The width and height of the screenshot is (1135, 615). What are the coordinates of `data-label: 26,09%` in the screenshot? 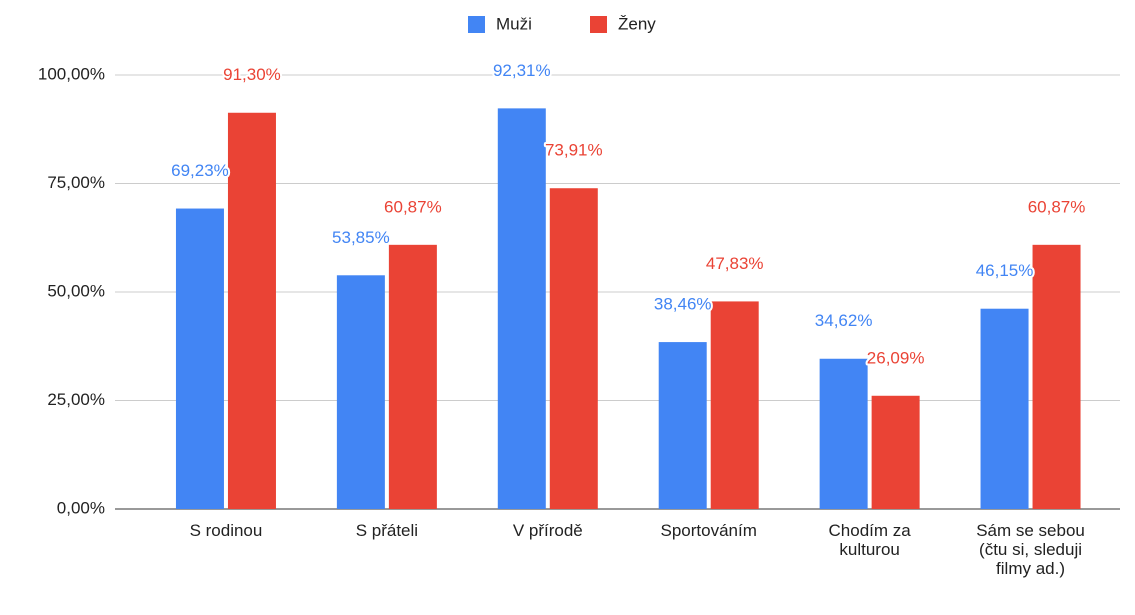 It's located at (896, 357).